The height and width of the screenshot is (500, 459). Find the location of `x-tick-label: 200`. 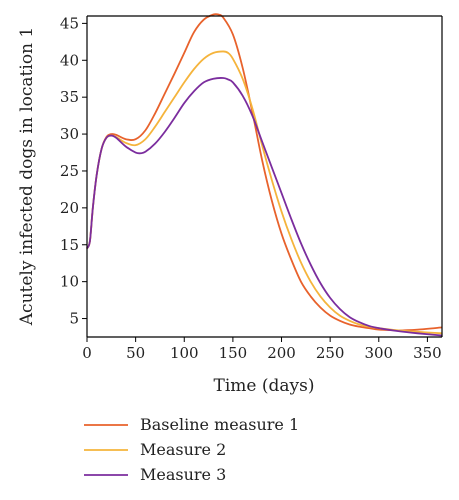

x-tick-label: 200 is located at coordinates (281, 353).